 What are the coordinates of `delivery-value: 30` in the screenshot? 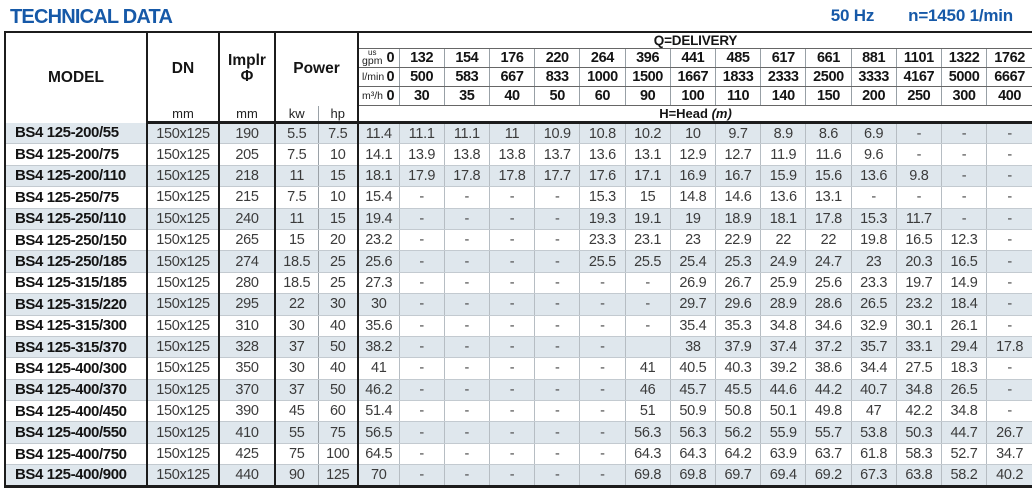 It's located at (421, 96).